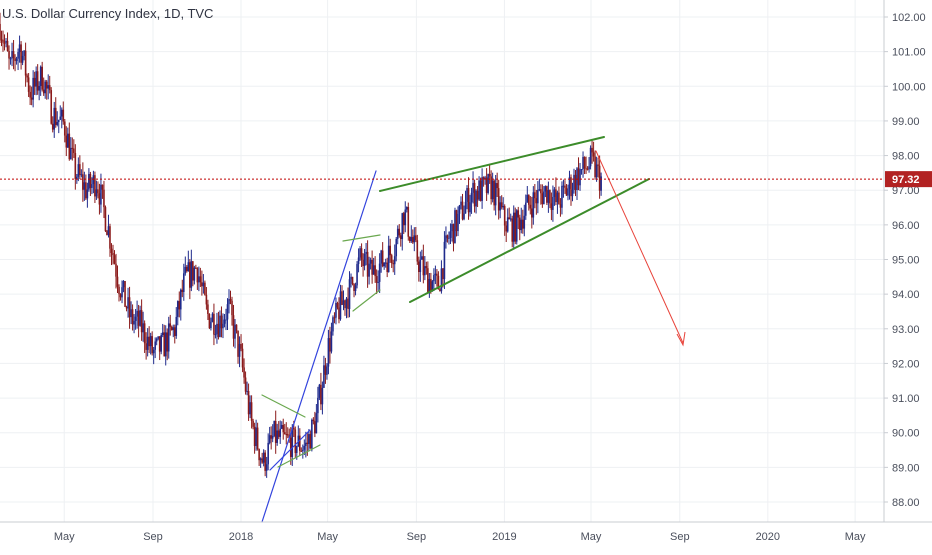 The image size is (932, 555). Describe the element at coordinates (504, 537) in the screenshot. I see `time-tick-label: 2019` at that location.